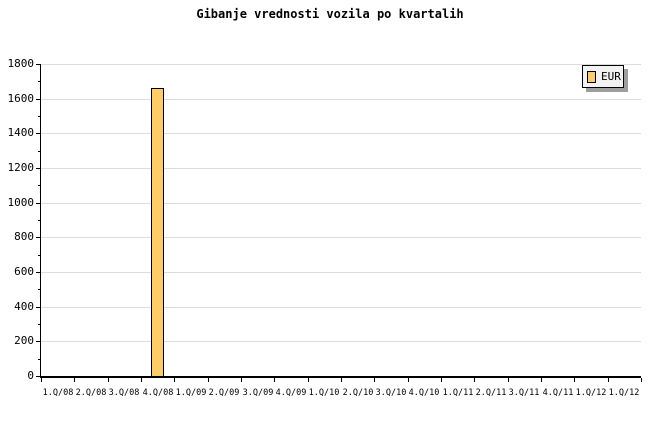 The height and width of the screenshot is (440, 660). I want to click on chart-title: Gibanje vrednosti vozila po kvartalih, so click(330, 14).